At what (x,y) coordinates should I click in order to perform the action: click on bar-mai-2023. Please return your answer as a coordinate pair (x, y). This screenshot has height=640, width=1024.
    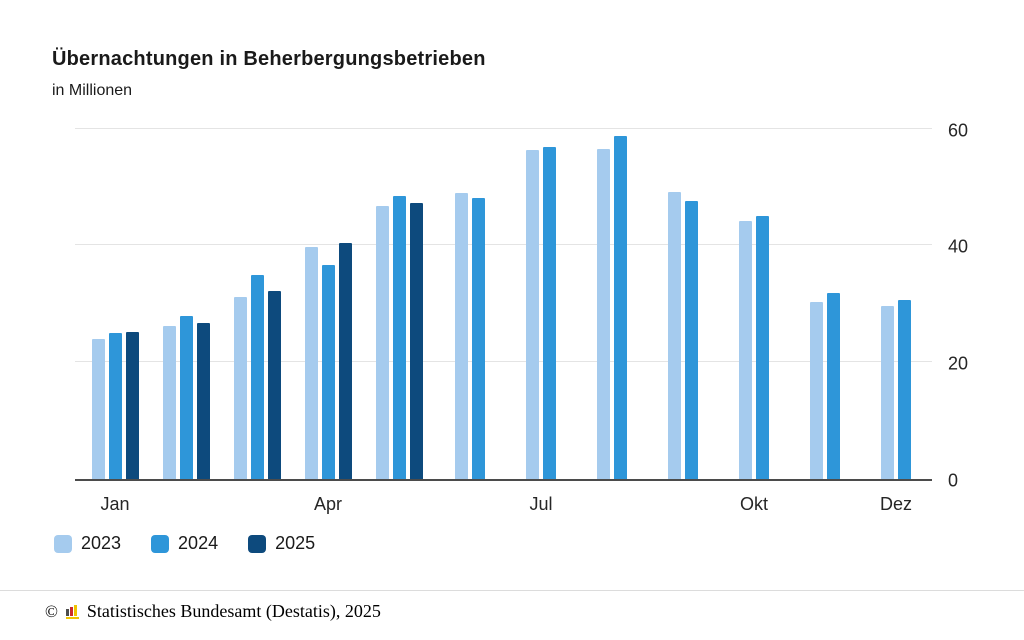
    Looking at the image, I should click on (382, 342).